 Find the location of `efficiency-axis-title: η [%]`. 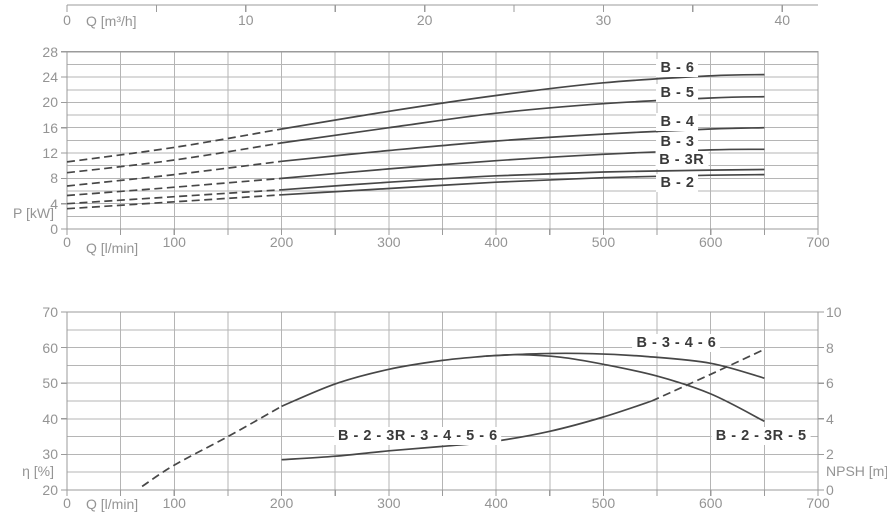

efficiency-axis-title: η [%] is located at coordinates (38, 471).